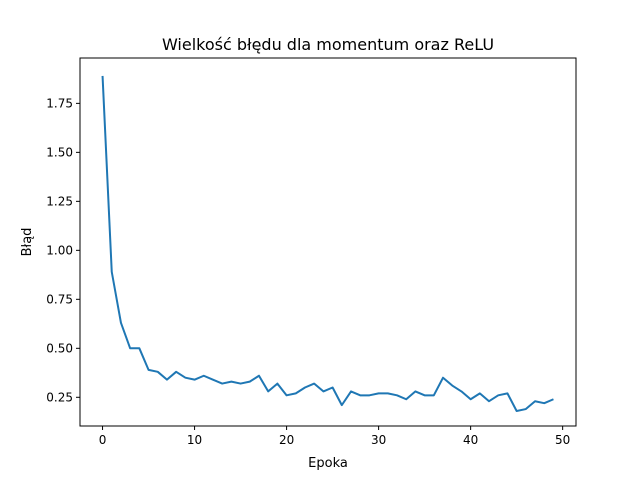 The height and width of the screenshot is (480, 640). I want to click on y-tick-label: 1.50, so click(59, 152).